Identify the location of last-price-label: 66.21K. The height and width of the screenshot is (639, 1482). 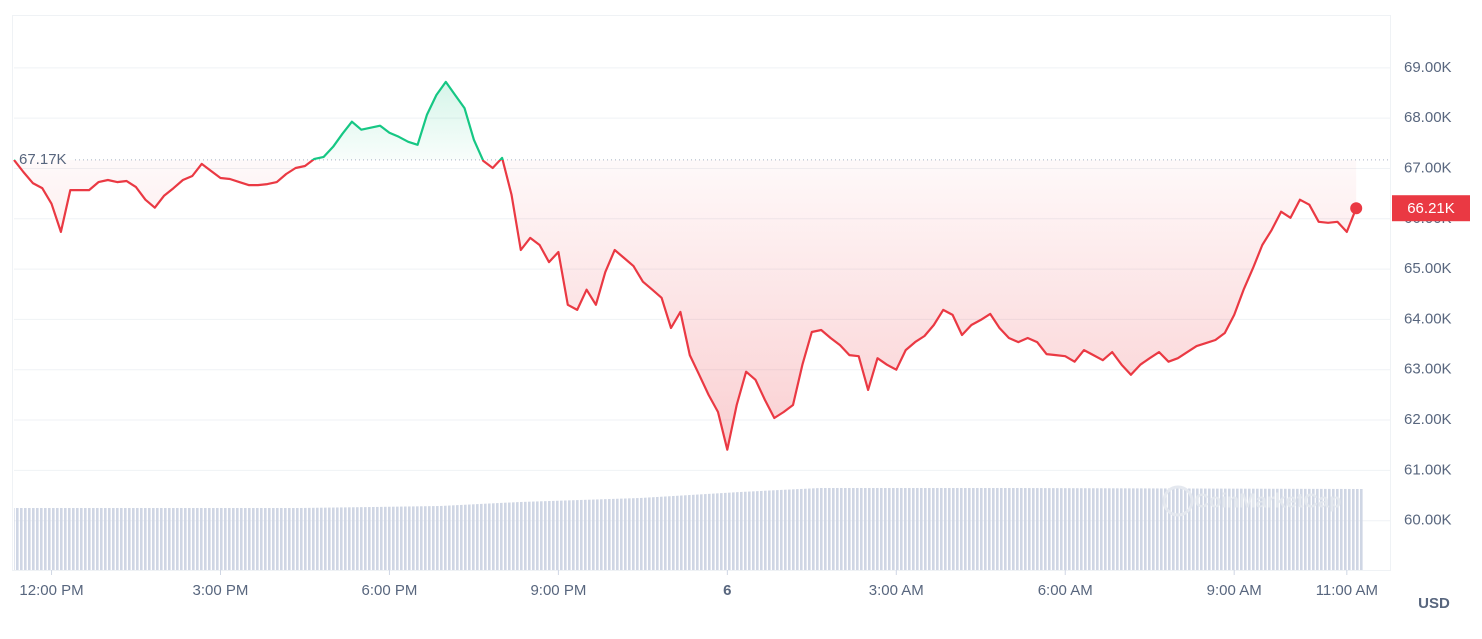
(1431, 208).